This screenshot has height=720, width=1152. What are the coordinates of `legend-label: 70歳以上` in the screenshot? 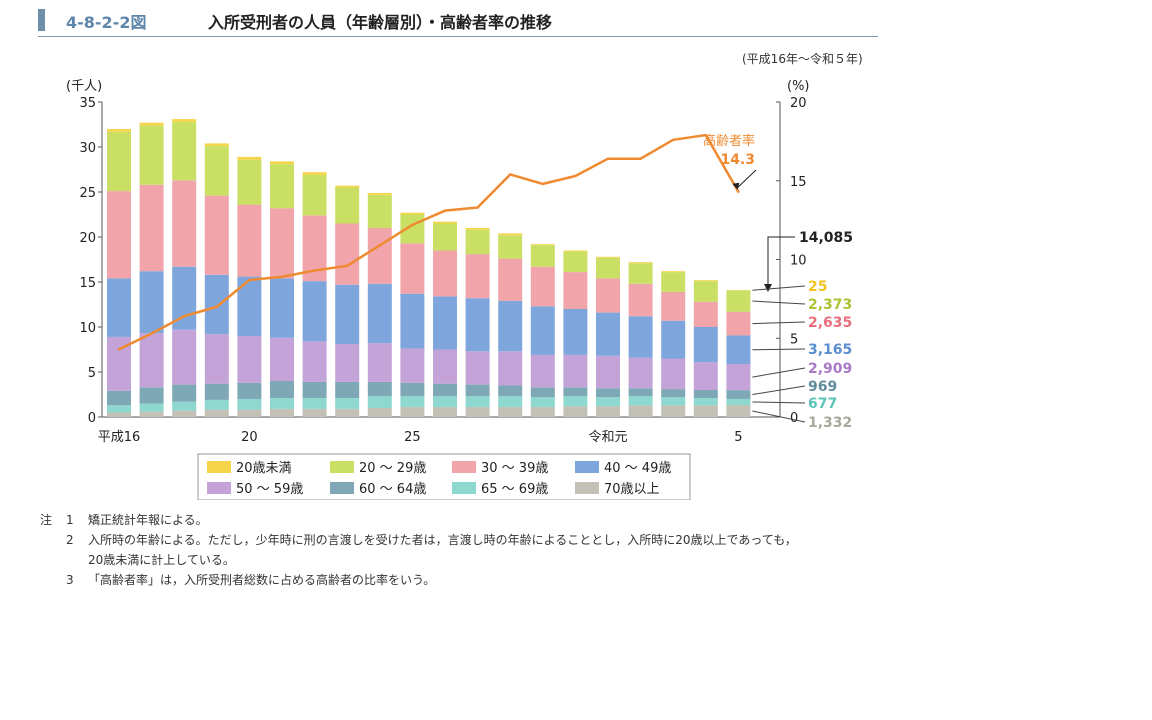 It's located at (632, 489).